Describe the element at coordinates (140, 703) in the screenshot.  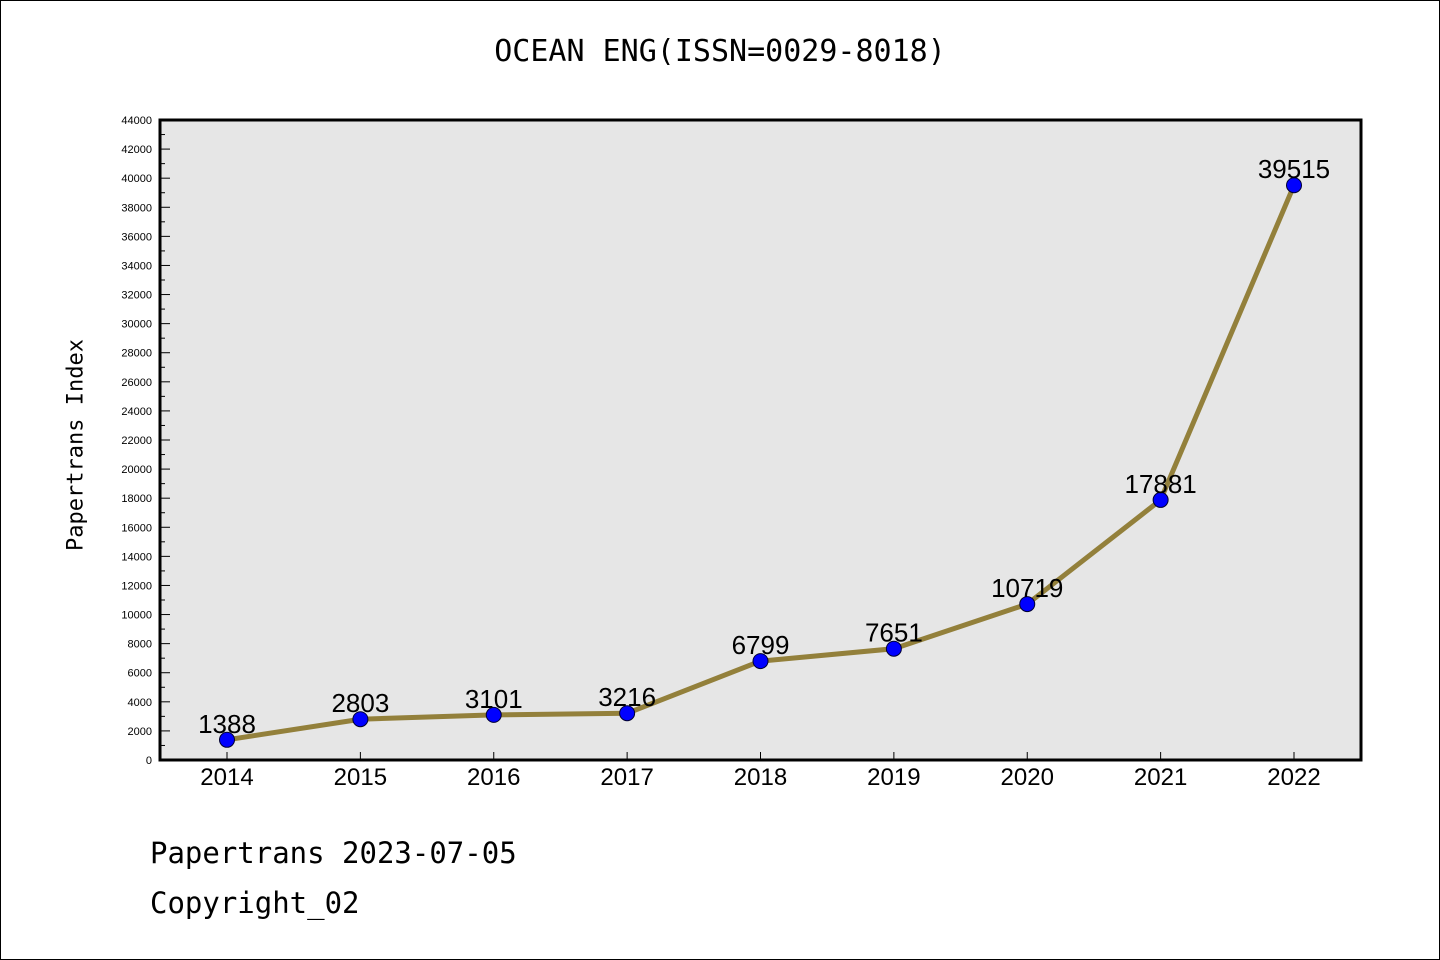
I see `y-tick-label: 4000` at that location.